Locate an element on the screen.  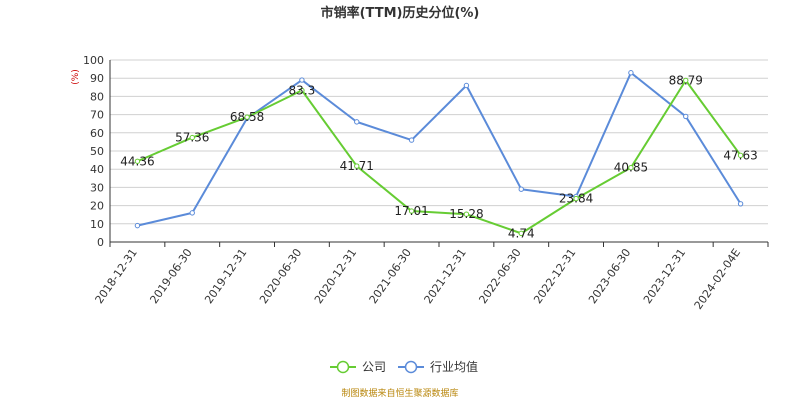
y-tick-label: 20 is located at coordinates (97, 206).